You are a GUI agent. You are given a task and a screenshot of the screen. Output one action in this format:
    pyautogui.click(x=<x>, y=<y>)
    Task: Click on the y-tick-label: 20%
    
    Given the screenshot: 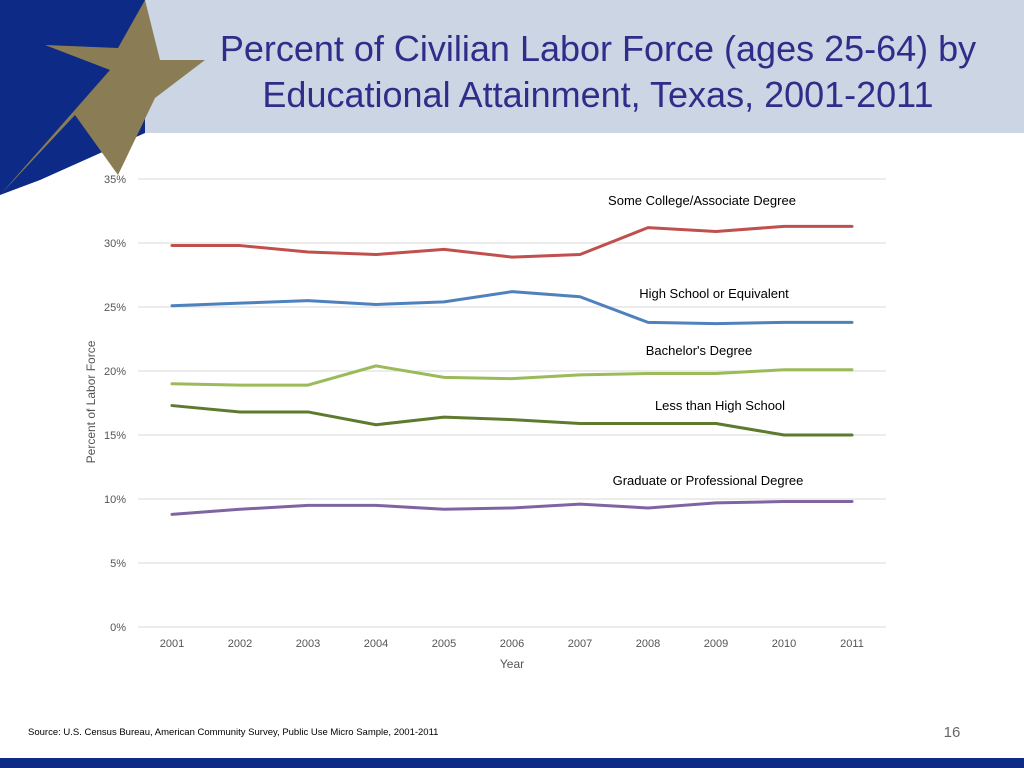 What is the action you would take?
    pyautogui.click(x=115, y=372)
    